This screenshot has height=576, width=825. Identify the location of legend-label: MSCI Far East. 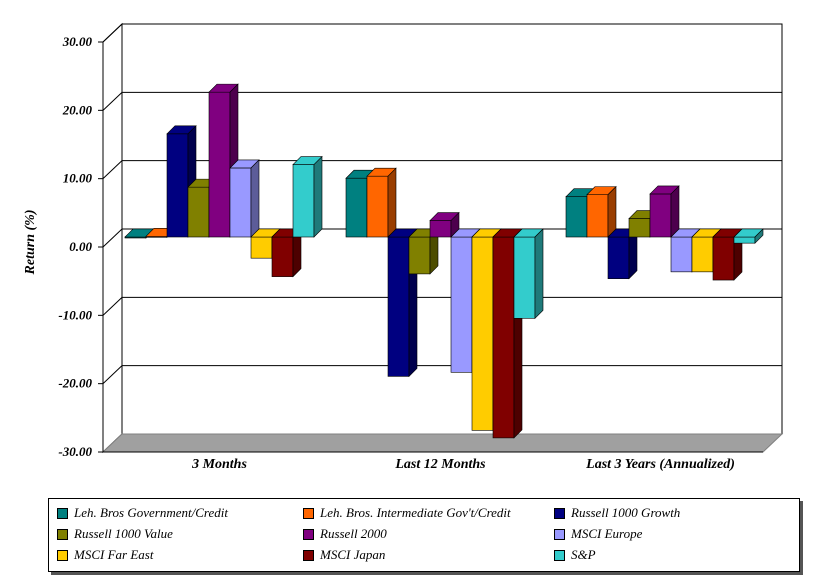
(114, 554).